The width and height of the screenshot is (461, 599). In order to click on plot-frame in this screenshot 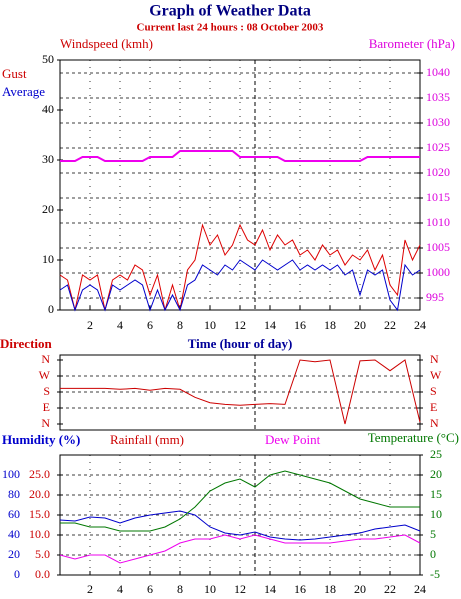, I will do `click(240, 392)`.